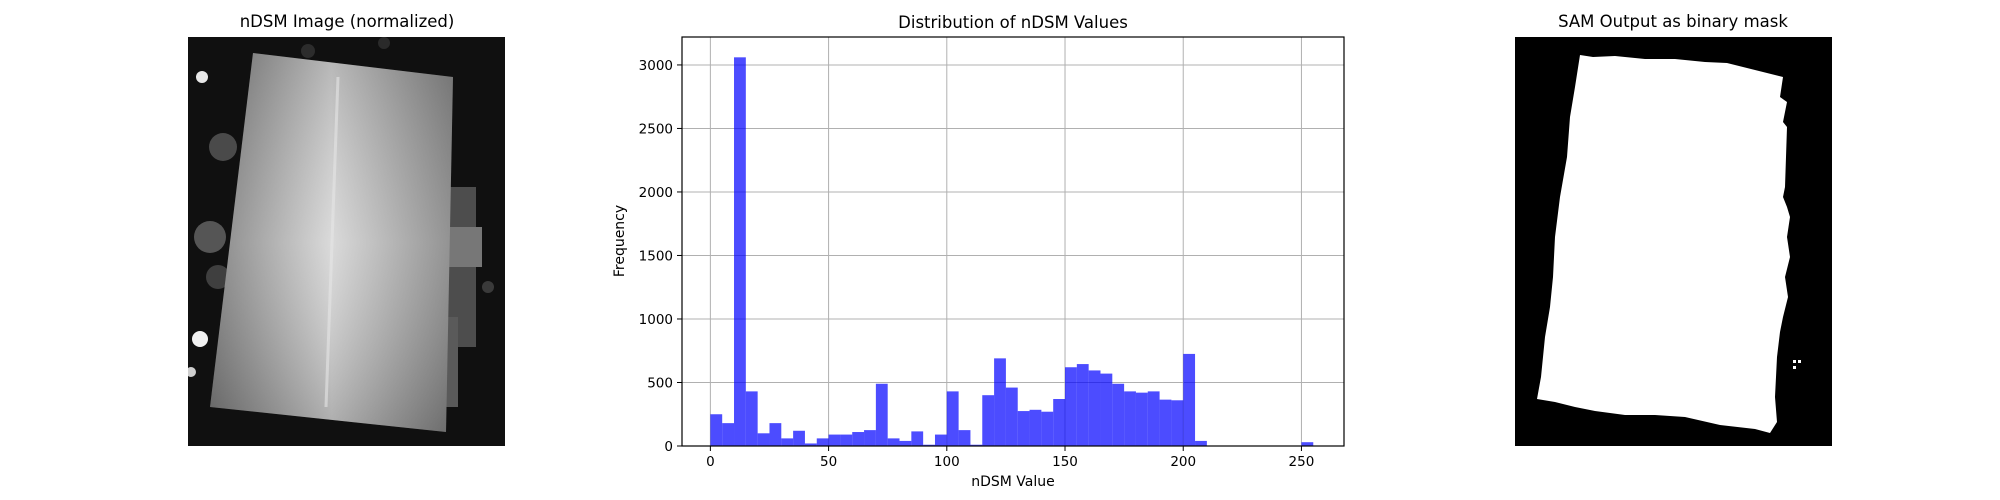  Describe the element at coordinates (347, 21) in the screenshot. I see `ndsm-image-title: nDSM Image (normalized)` at that location.